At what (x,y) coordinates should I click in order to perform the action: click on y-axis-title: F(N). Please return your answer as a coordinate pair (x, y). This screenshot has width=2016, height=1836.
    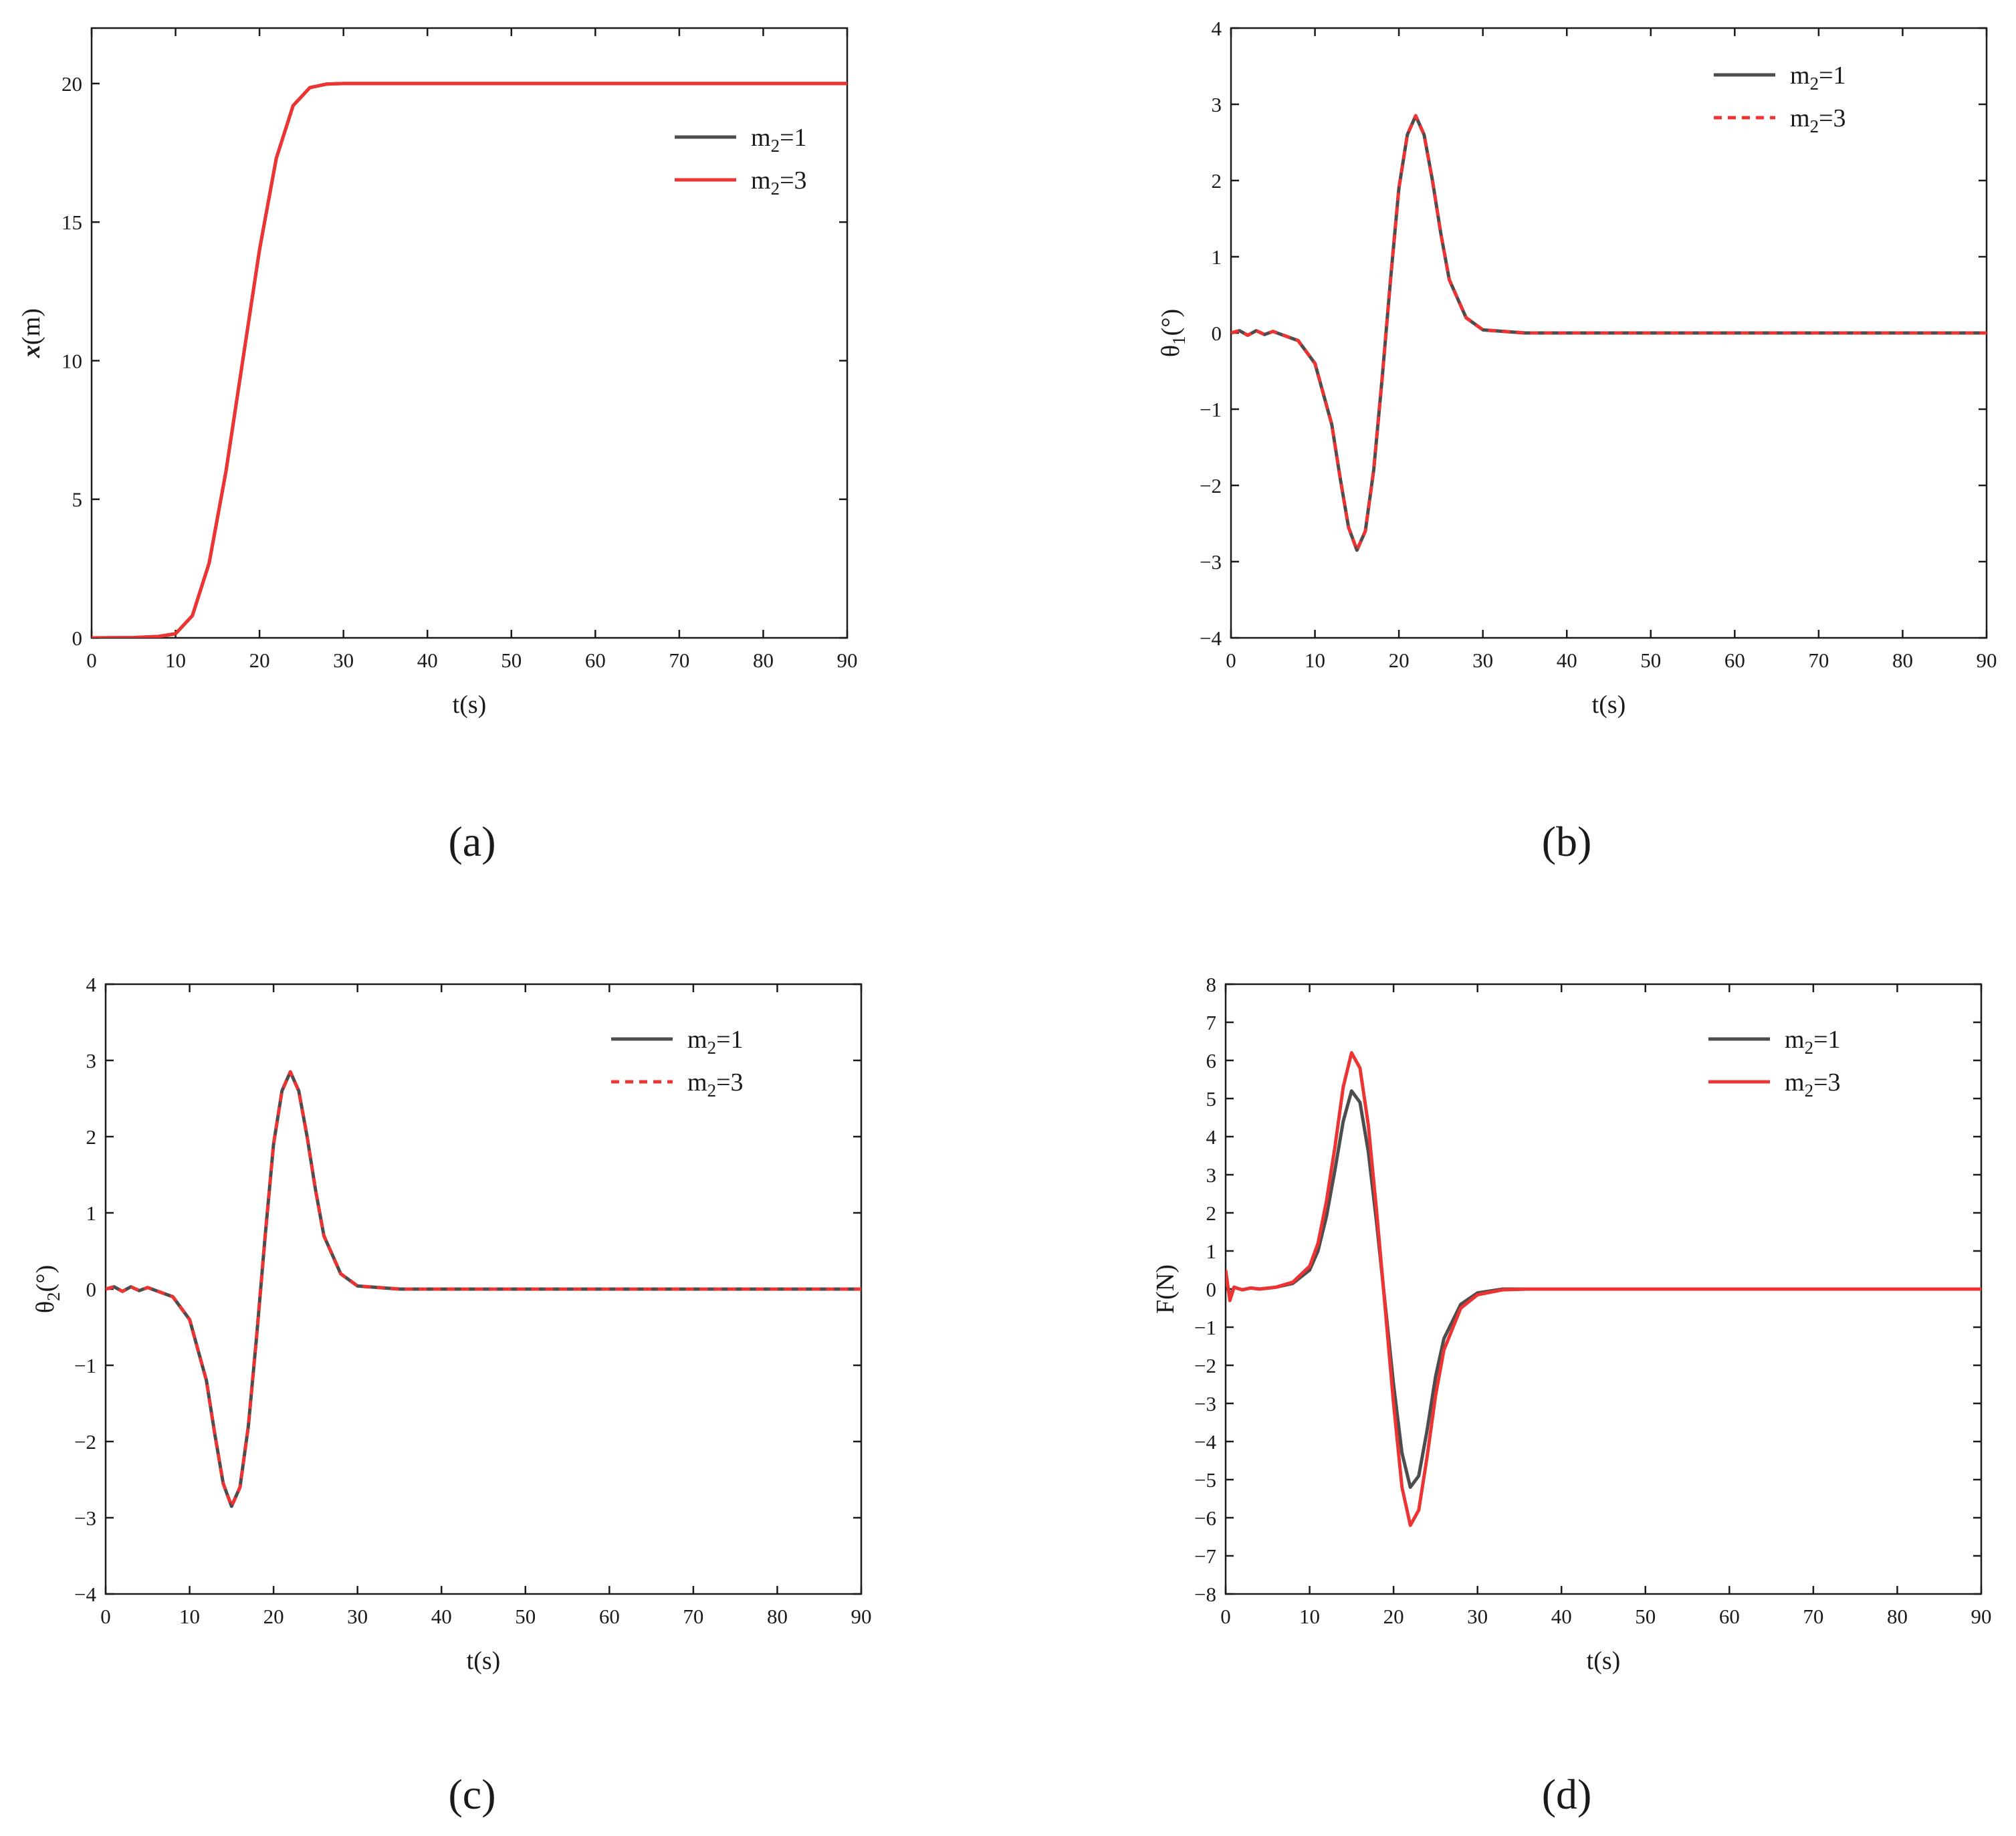
    Looking at the image, I should click on (1165, 1289).